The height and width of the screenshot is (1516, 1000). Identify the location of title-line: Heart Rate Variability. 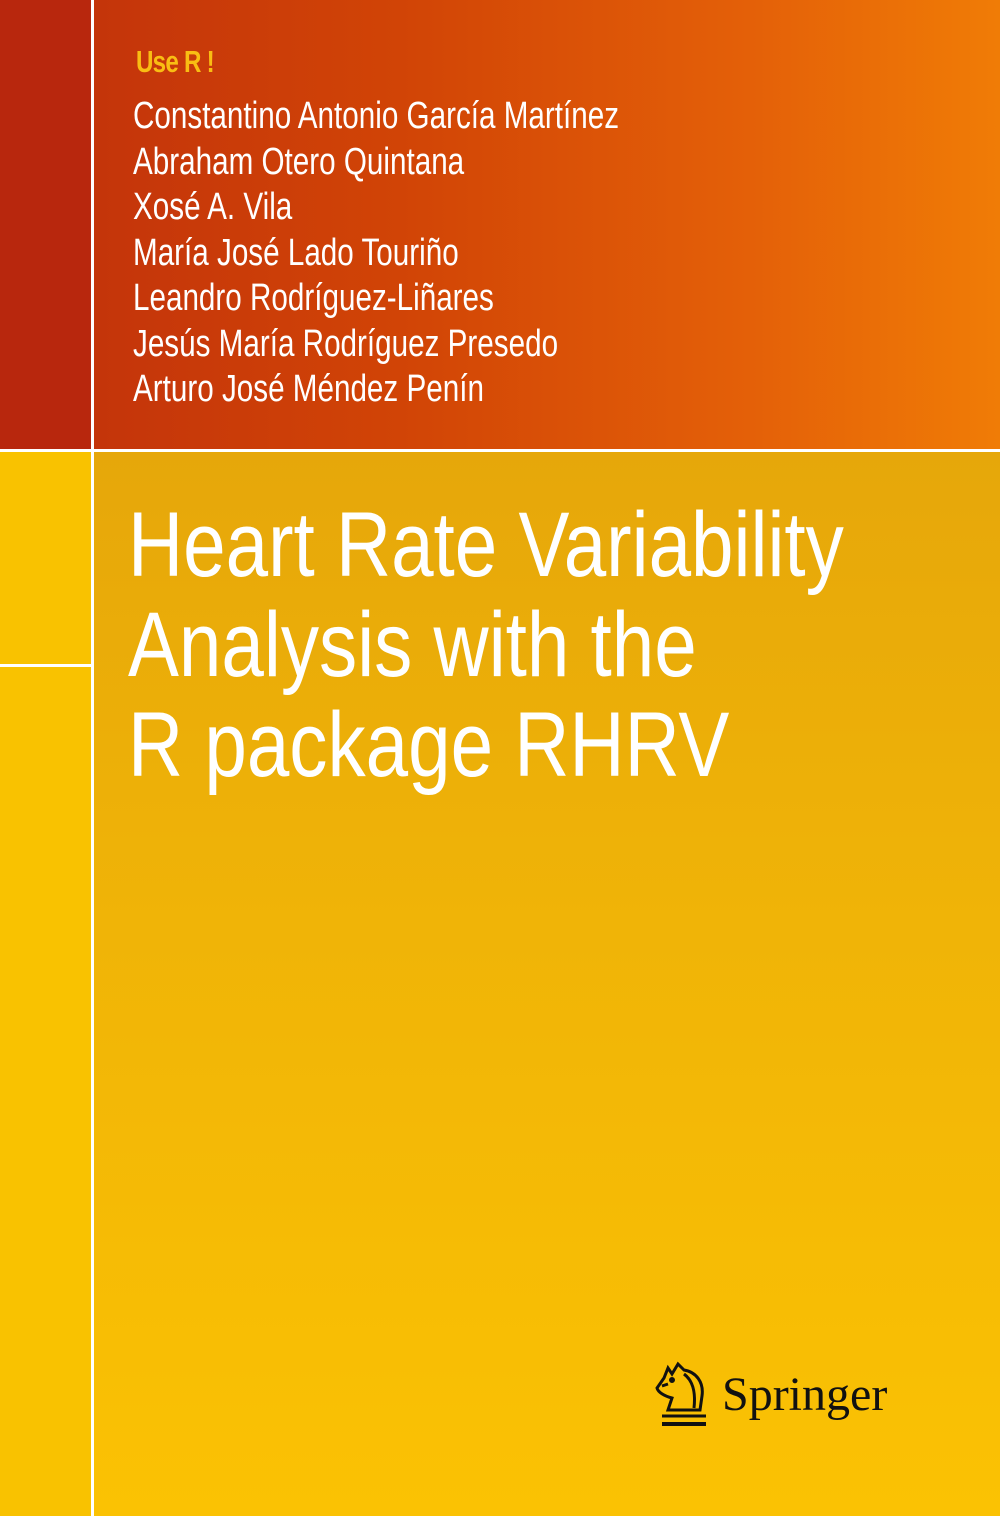
(486, 545).